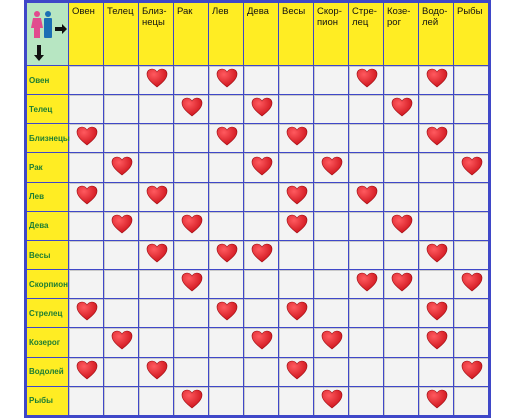  I want to click on table-row: Рак, so click(257, 167).